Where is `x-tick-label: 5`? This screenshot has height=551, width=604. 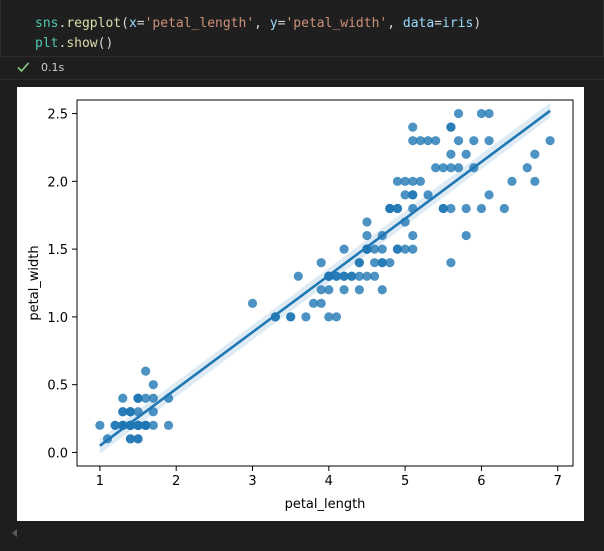 x-tick-label: 5 is located at coordinates (405, 481).